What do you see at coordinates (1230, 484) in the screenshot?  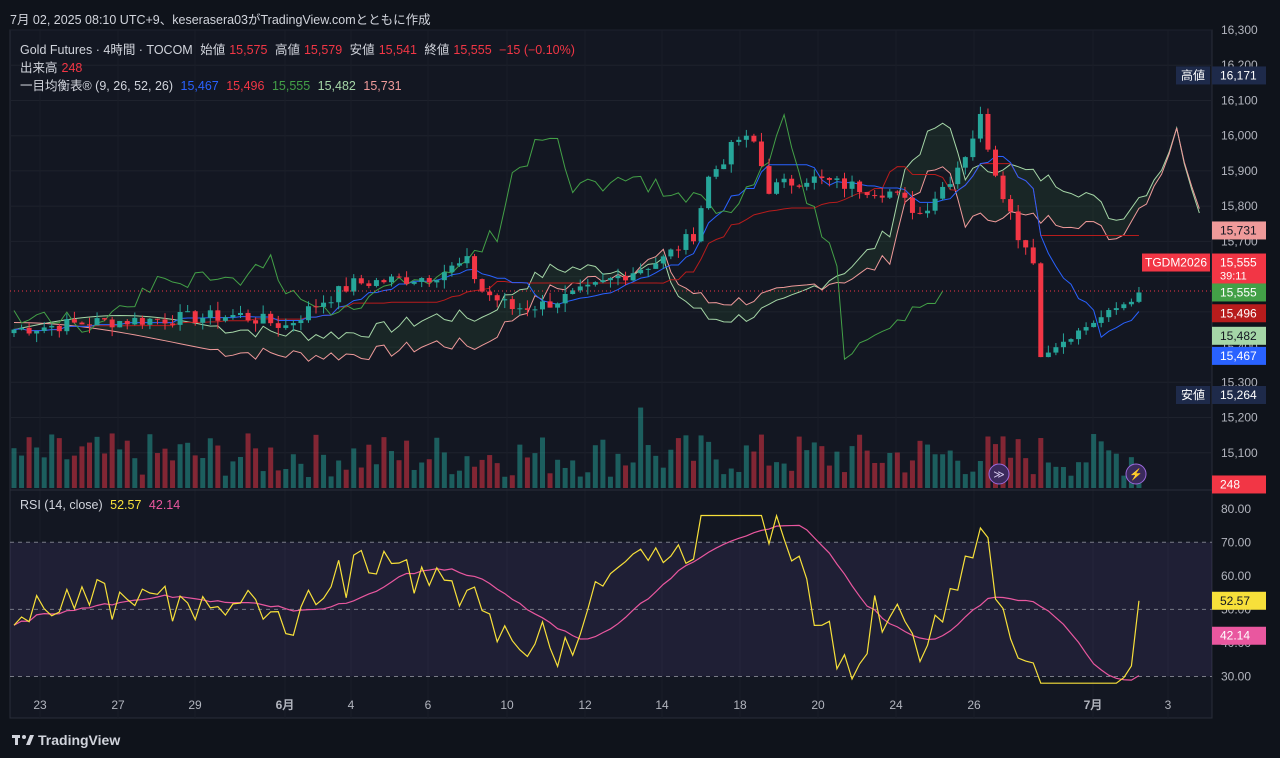 I see `volume-tag: 248` at bounding box center [1230, 484].